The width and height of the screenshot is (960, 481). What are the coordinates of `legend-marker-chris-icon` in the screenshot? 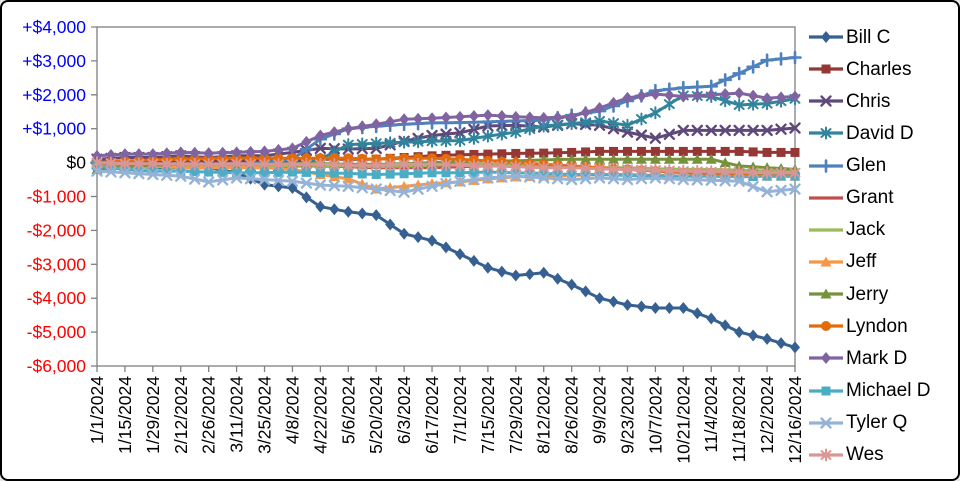 It's located at (826, 101).